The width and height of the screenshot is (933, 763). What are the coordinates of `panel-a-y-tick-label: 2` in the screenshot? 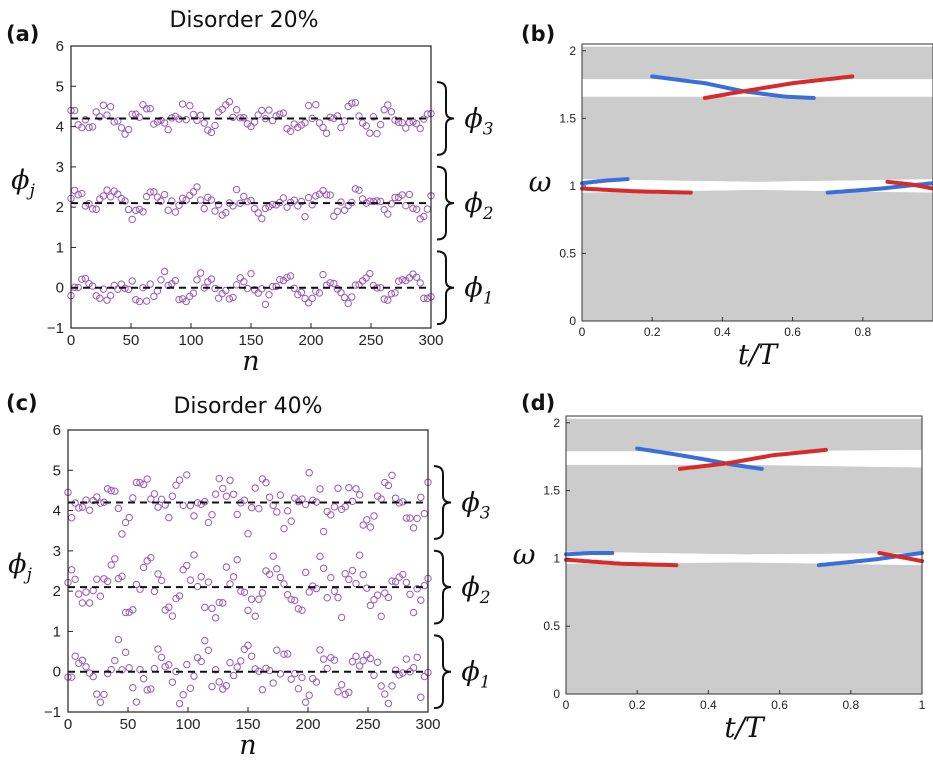 It's located at (60, 207).